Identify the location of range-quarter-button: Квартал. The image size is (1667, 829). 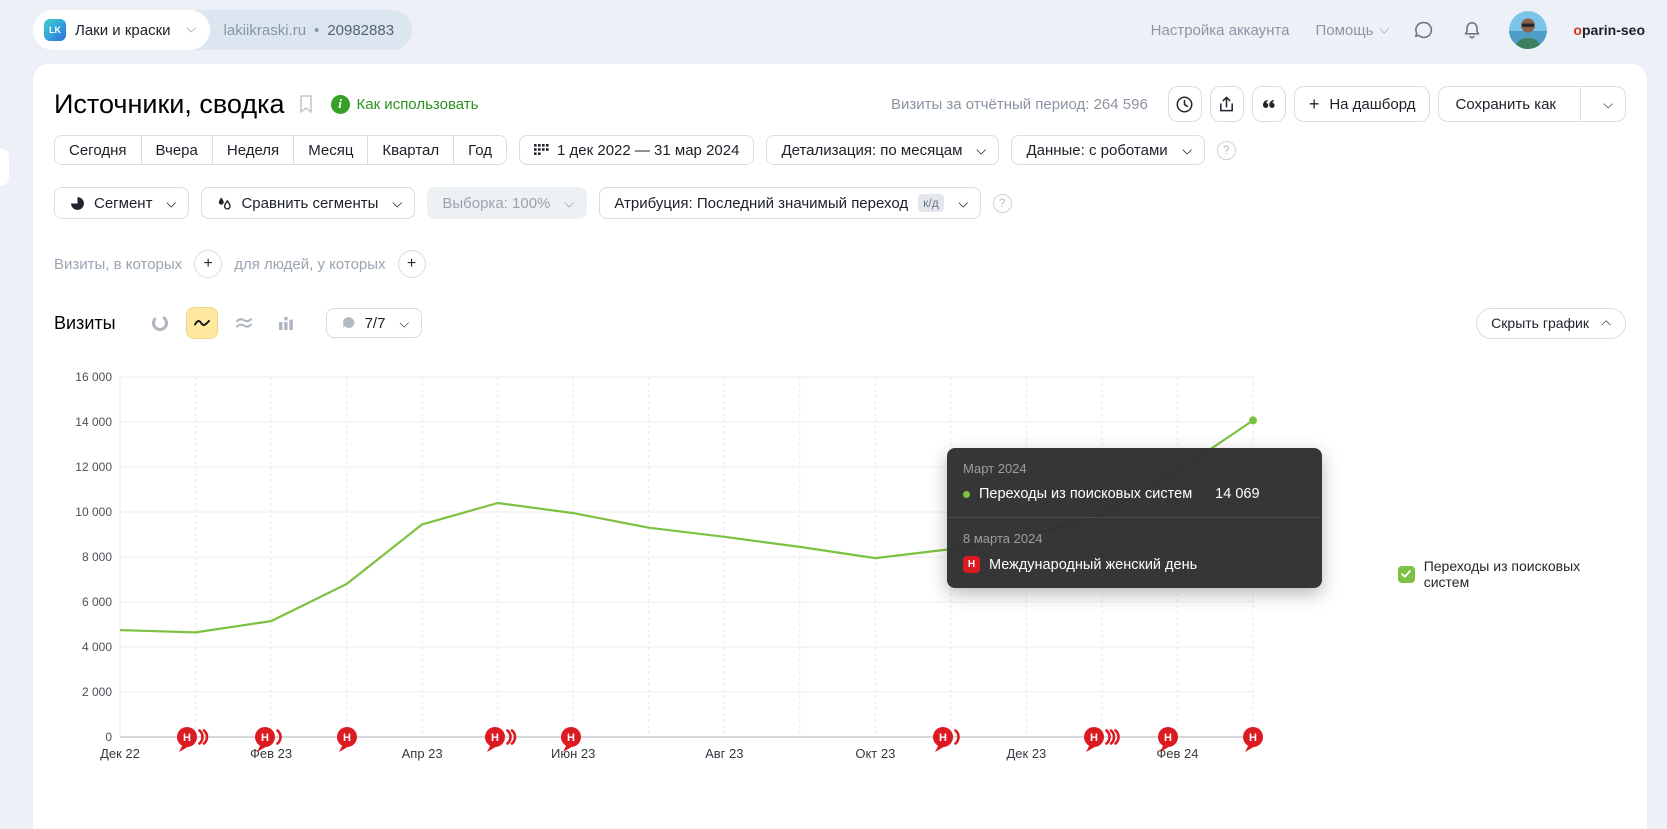
(411, 150).